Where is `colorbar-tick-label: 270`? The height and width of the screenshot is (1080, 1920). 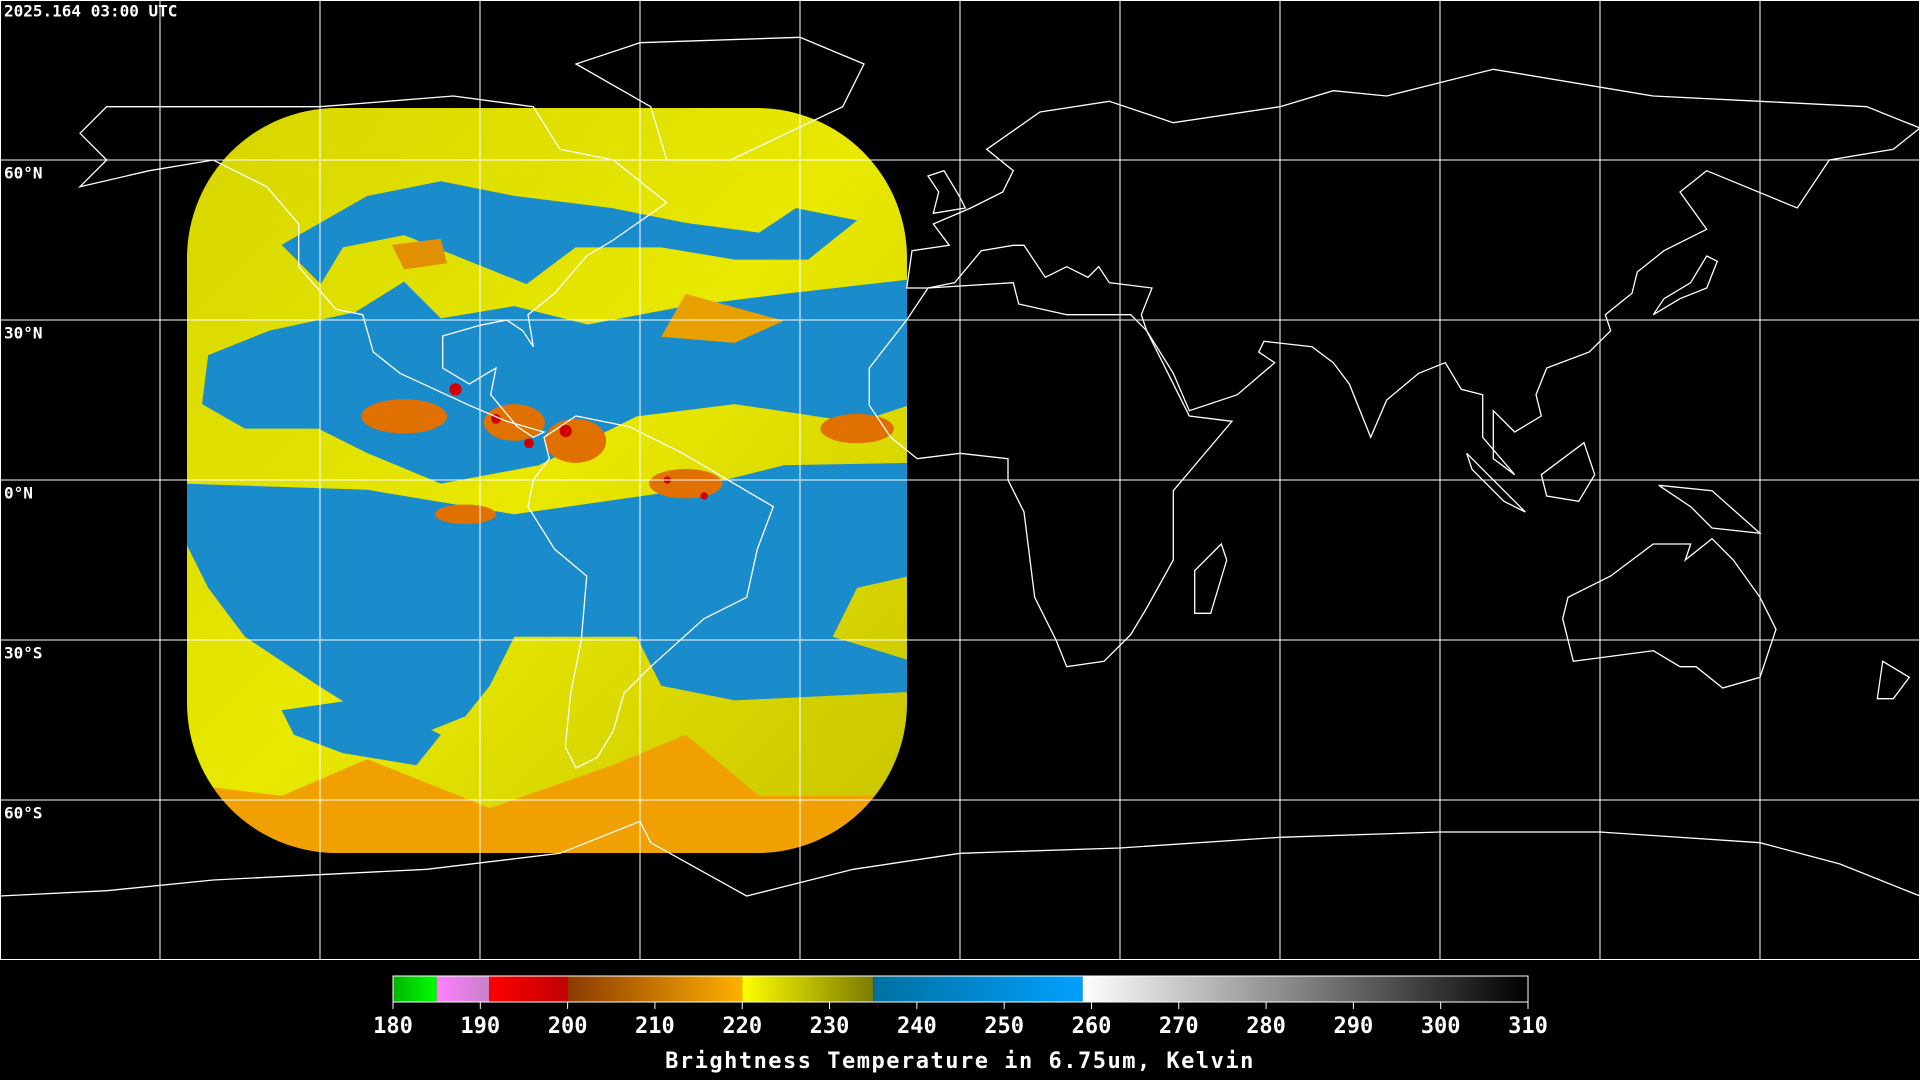 colorbar-tick-label: 270 is located at coordinates (1179, 1026).